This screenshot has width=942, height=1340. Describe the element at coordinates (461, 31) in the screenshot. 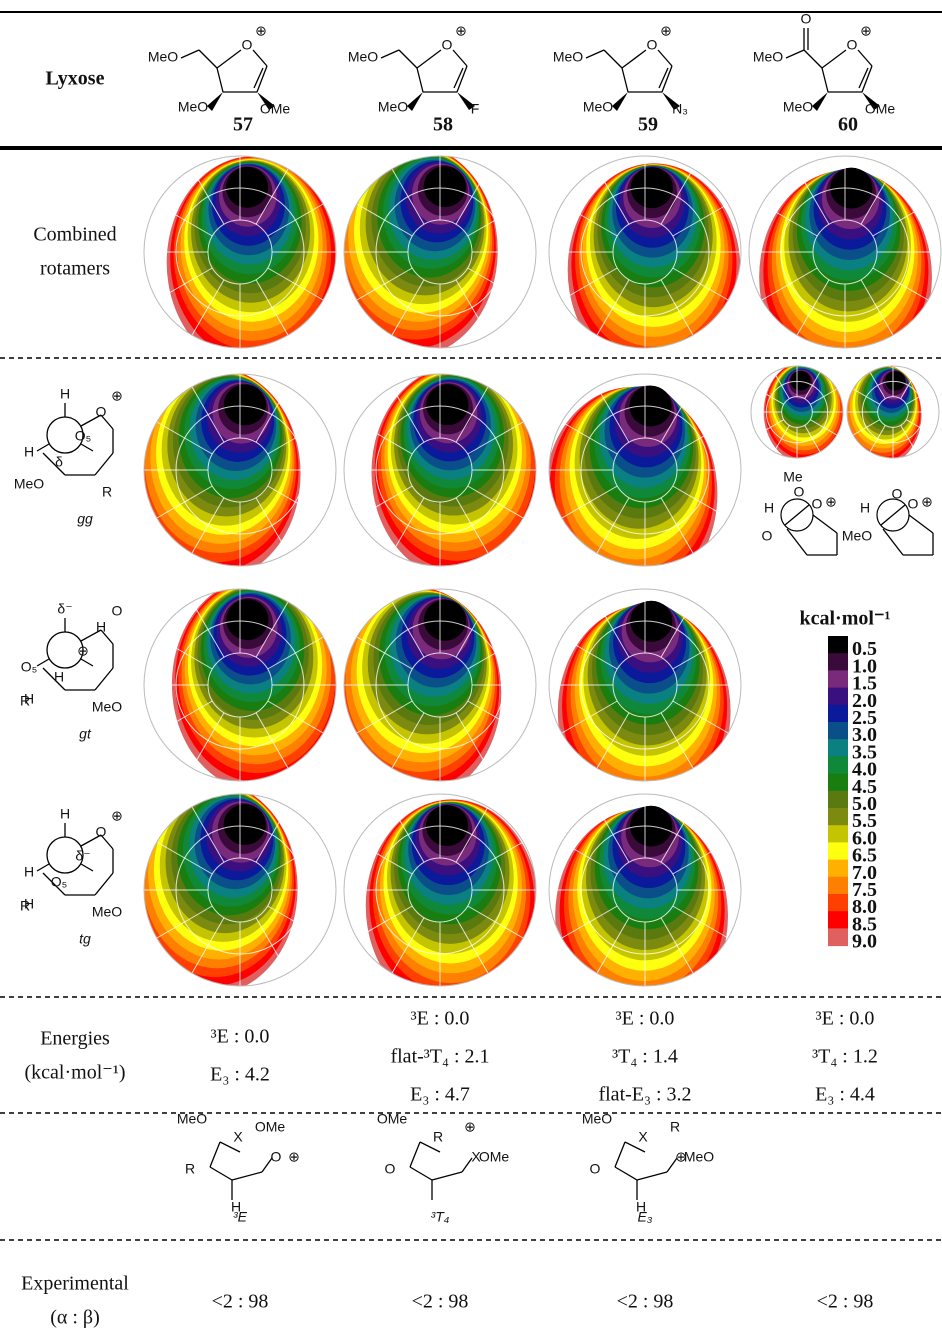

I see `charge: ⊕` at that location.